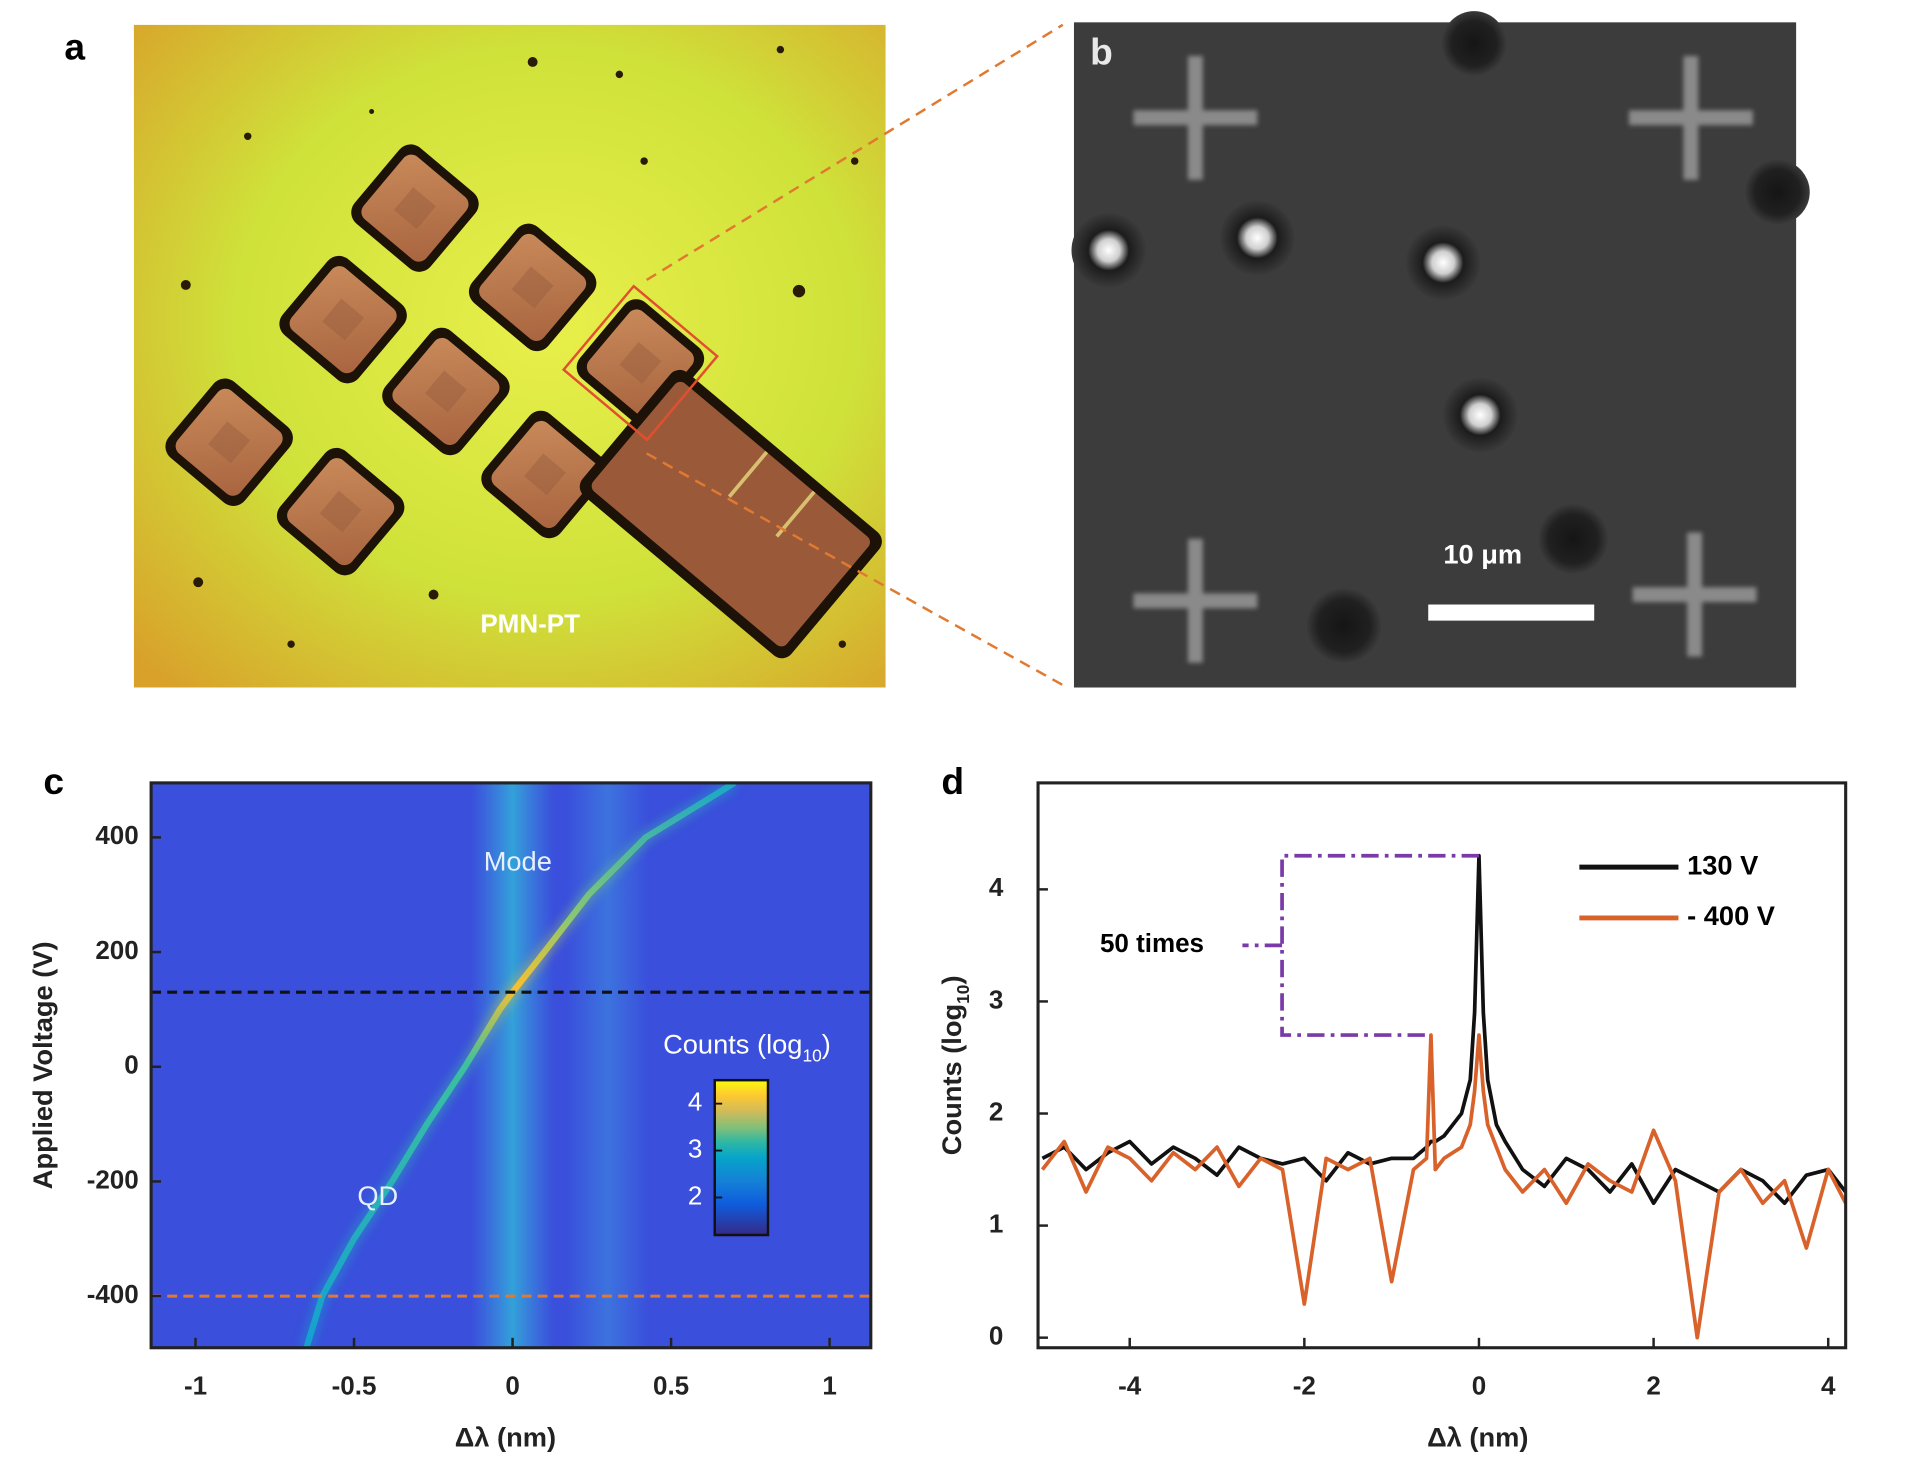  Describe the element at coordinates (1360, 945) in the screenshot. I see `ratio-bracket` at that location.